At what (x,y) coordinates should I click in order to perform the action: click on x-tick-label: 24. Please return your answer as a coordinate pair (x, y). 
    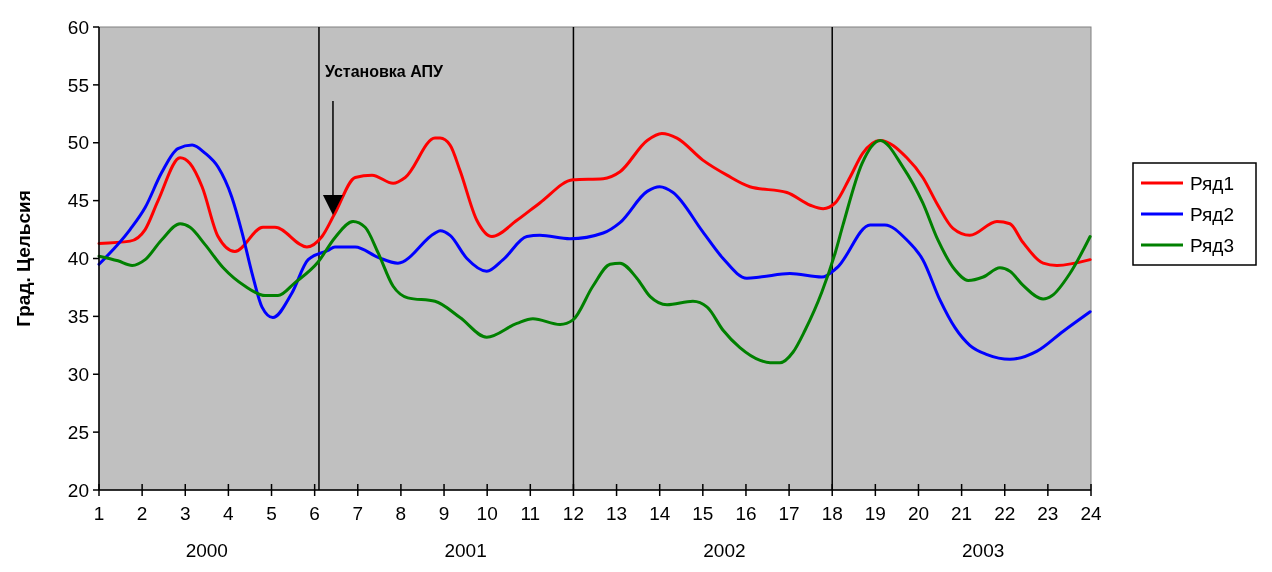
    Looking at the image, I should click on (1091, 513).